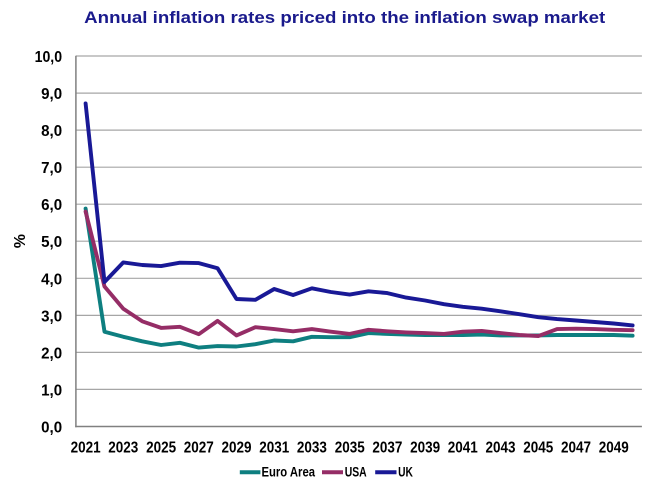 The width and height of the screenshot is (655, 482). What do you see at coordinates (356, 472) in the screenshot?
I see `svg-text: USA` at bounding box center [356, 472].